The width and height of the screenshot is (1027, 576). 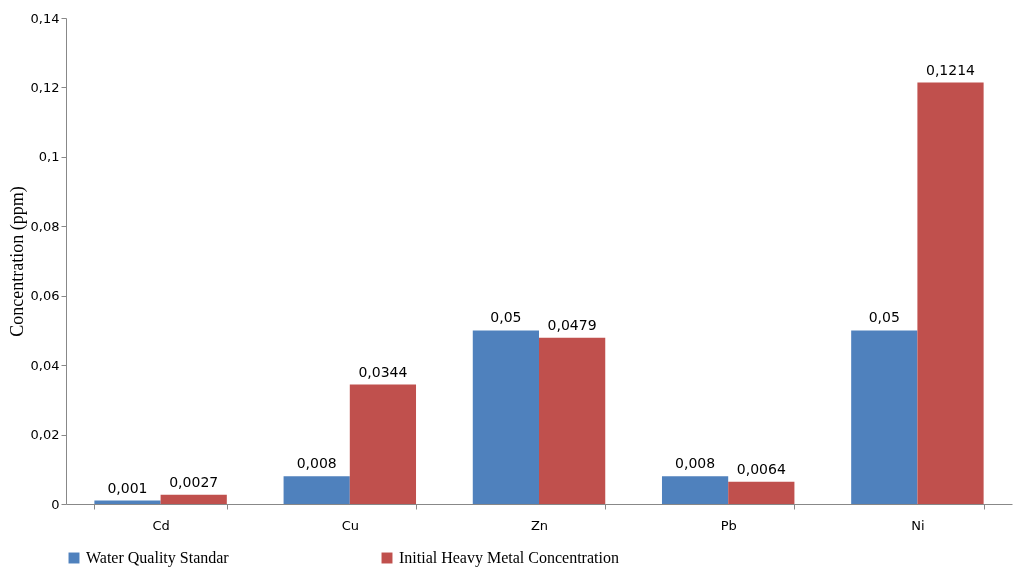 What do you see at coordinates (45, 18) in the screenshot?
I see `y-tick-label: 0,14` at bounding box center [45, 18].